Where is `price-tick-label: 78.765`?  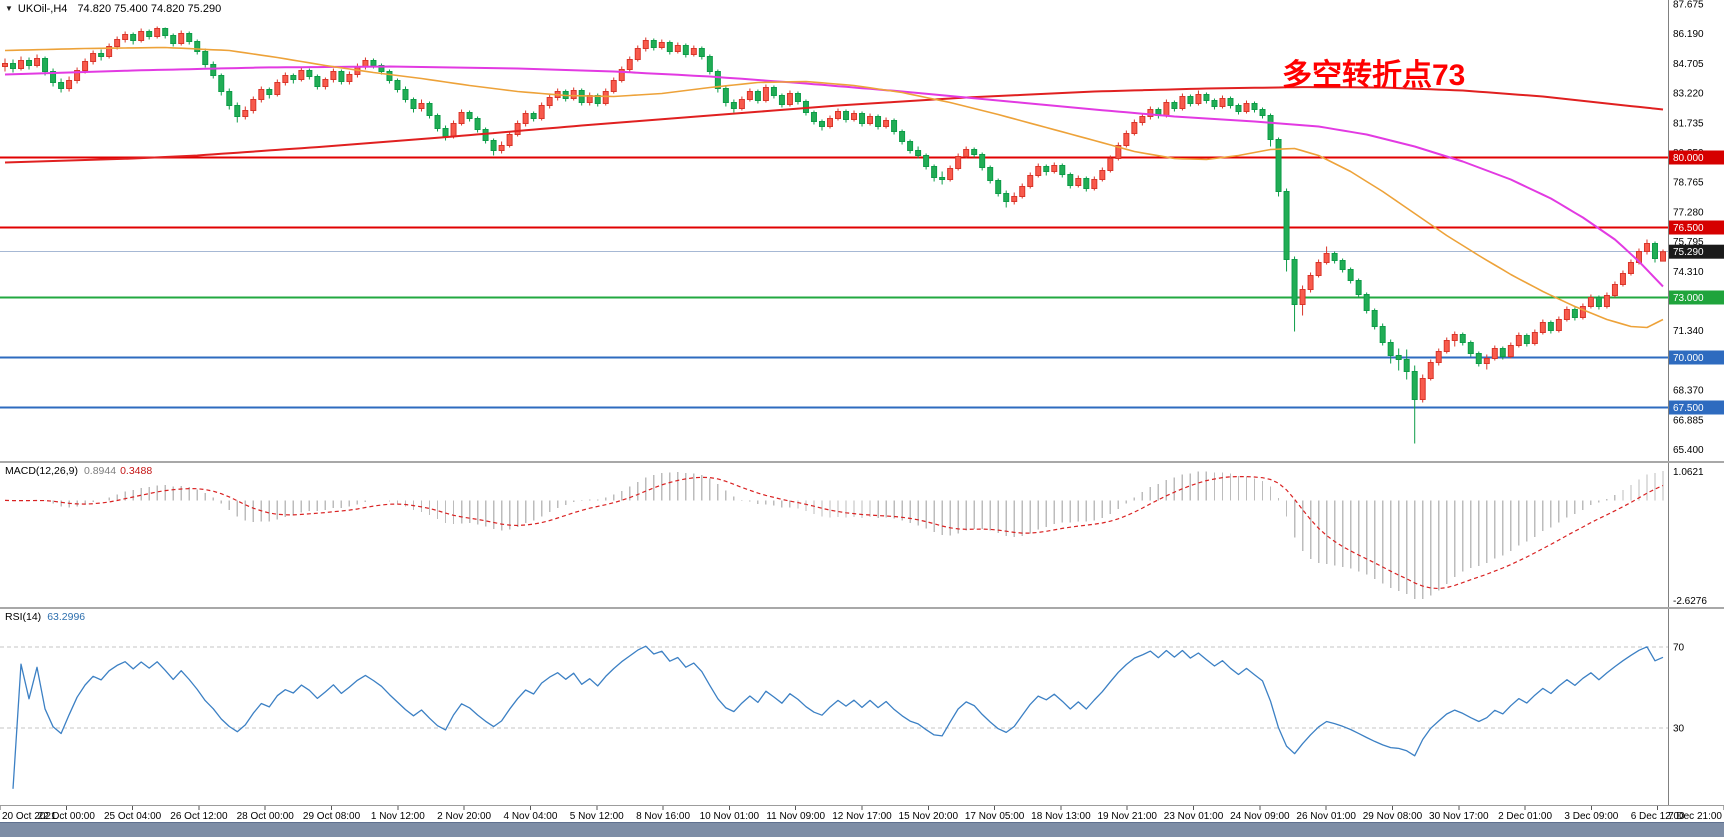 price-tick-label: 78.765 is located at coordinates (1688, 183).